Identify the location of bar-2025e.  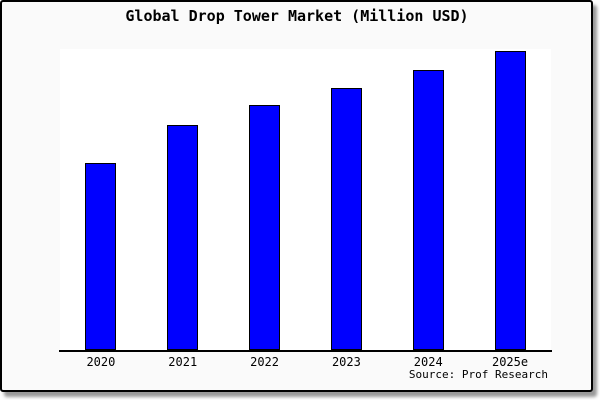
(510, 200).